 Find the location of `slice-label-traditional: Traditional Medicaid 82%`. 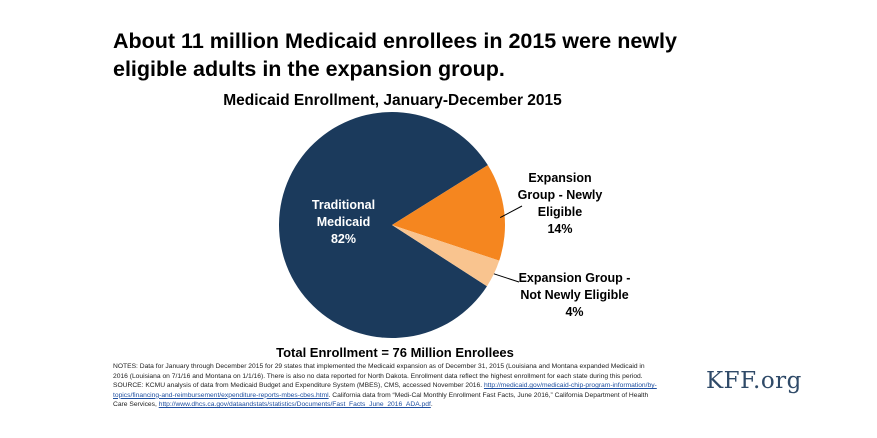

slice-label-traditional: Traditional Medicaid 82% is located at coordinates (343, 222).